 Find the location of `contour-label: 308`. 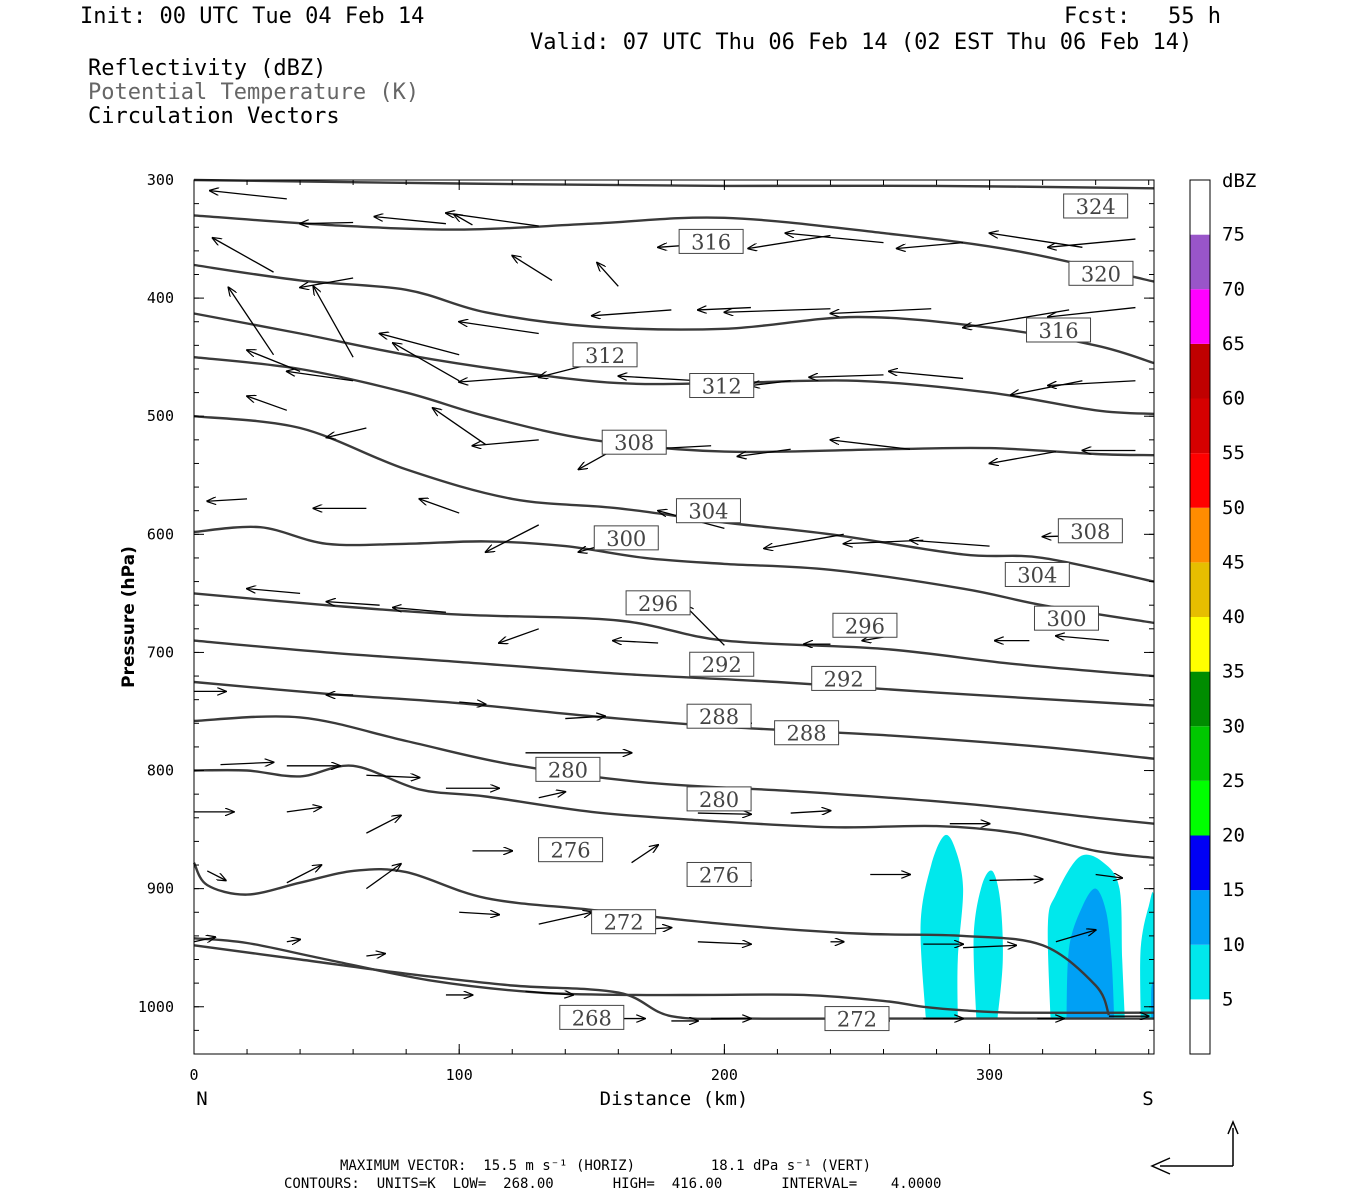

contour-label: 308 is located at coordinates (1090, 532).